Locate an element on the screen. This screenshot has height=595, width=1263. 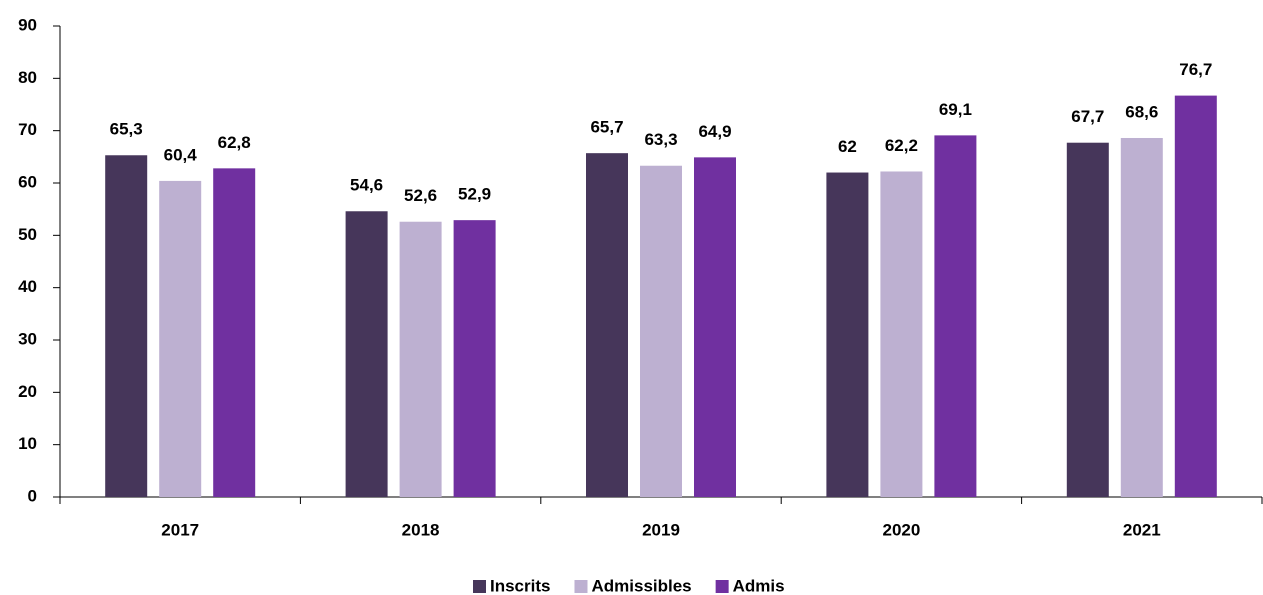
y-tick-label: 10 is located at coordinates (27, 443).